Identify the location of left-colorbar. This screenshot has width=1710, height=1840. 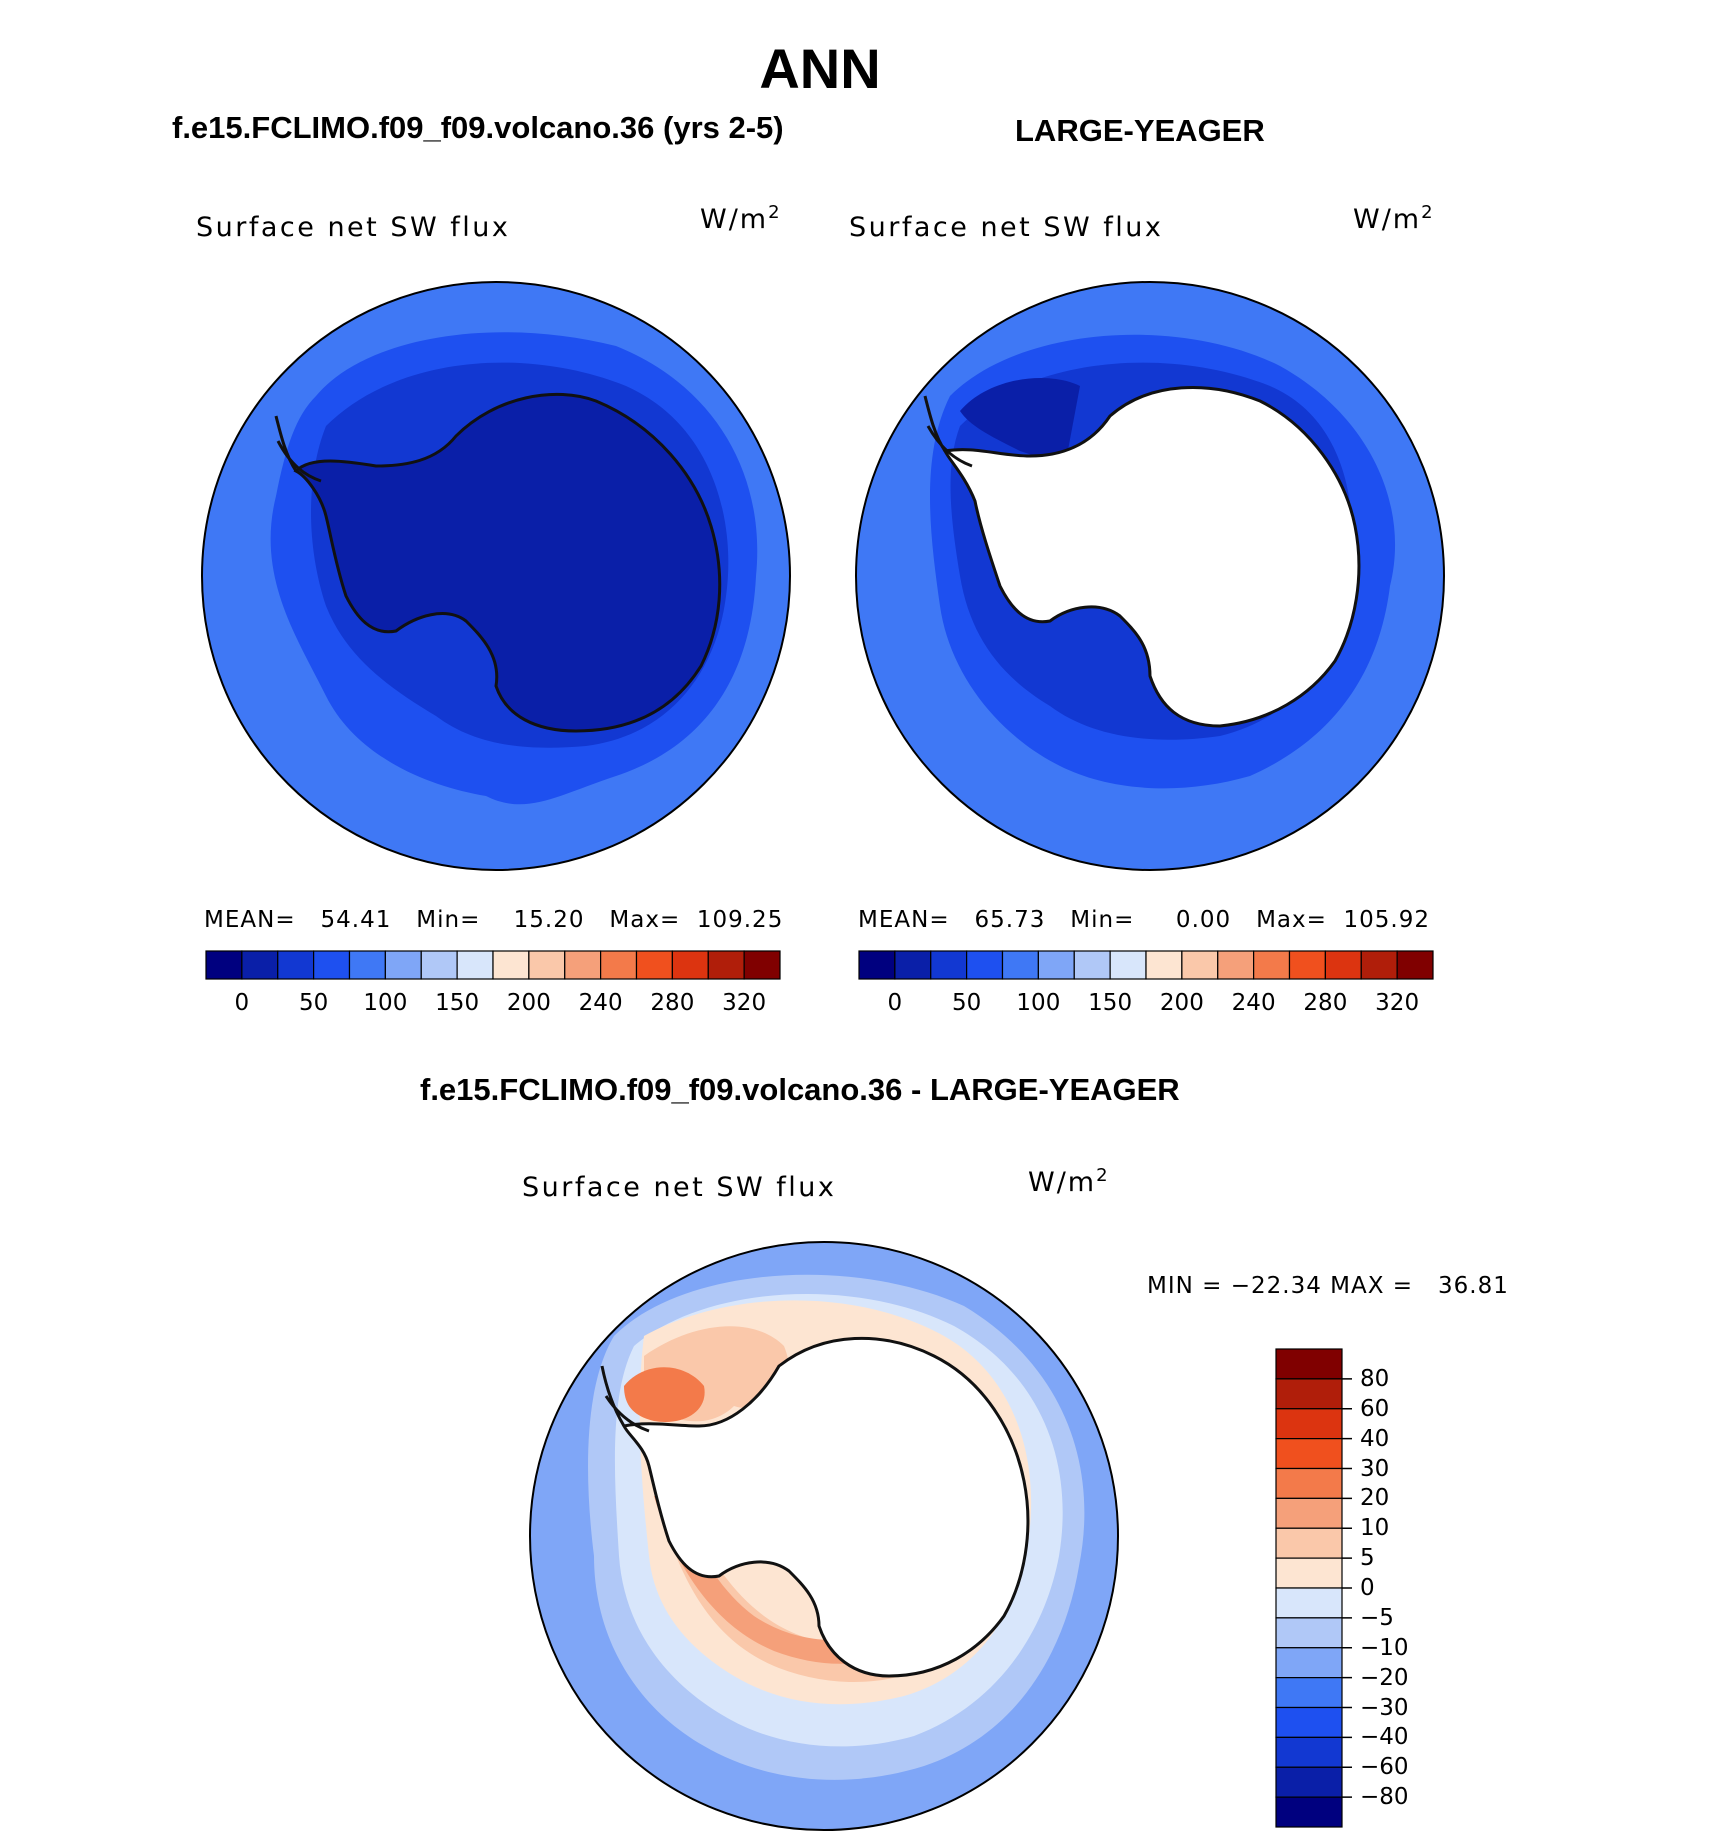
(493, 965).